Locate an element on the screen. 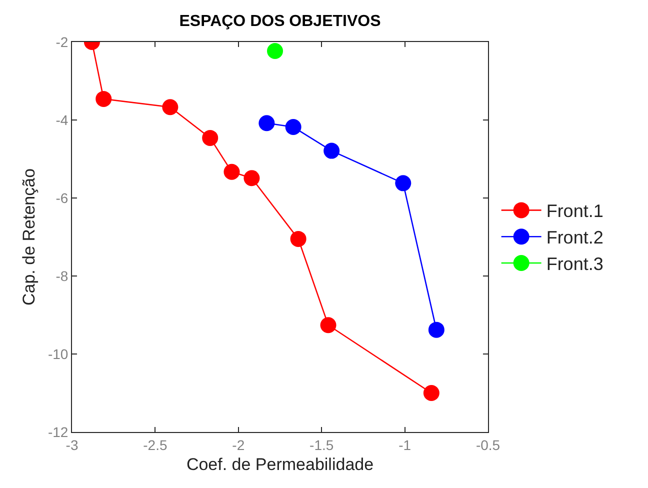 The width and height of the screenshot is (648, 488). x-tick-label: -2.5 is located at coordinates (155, 444).